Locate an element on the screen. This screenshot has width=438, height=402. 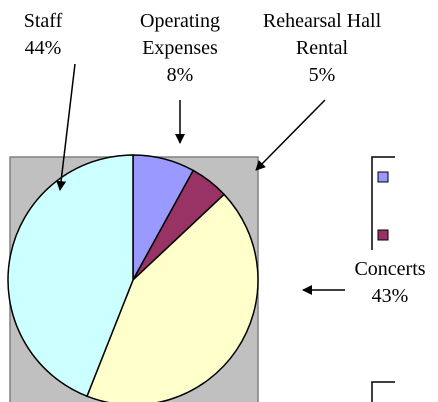
legend is located at coordinates (383, 279).